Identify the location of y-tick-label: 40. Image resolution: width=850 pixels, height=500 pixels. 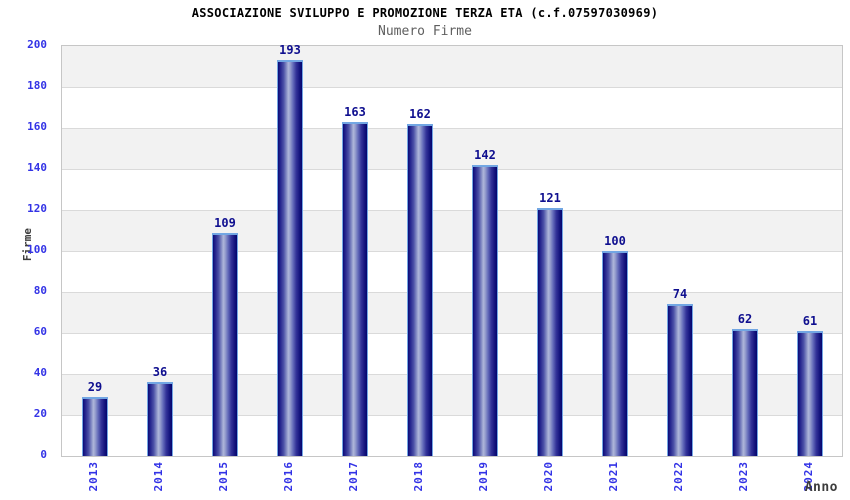
(40, 372).